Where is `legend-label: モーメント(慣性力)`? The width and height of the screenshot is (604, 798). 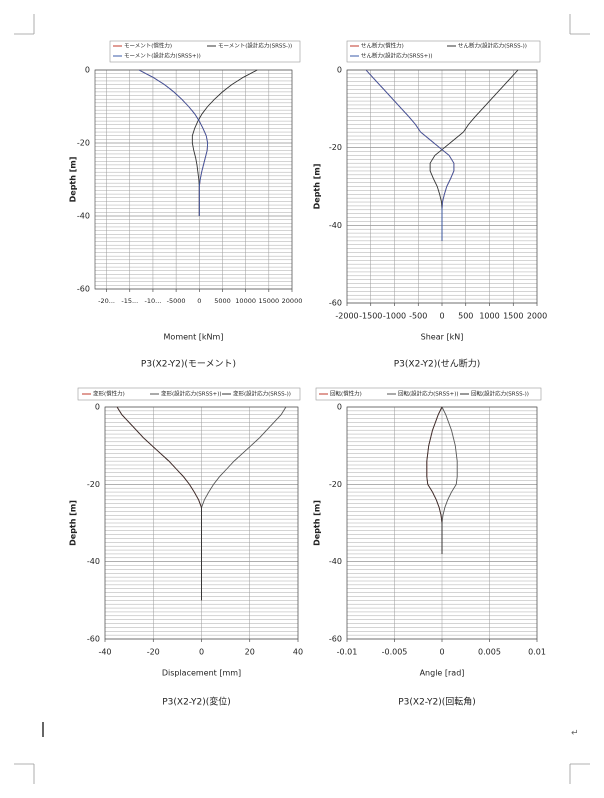
legend-label: モーメント(慣性力) is located at coordinates (148, 46).